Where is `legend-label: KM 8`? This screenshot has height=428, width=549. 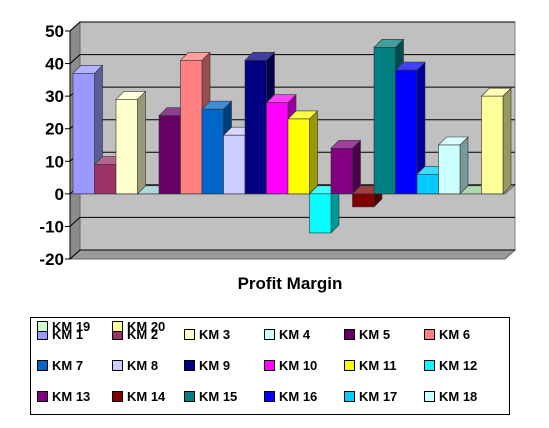
legend-label: KM 8 is located at coordinates (143, 365).